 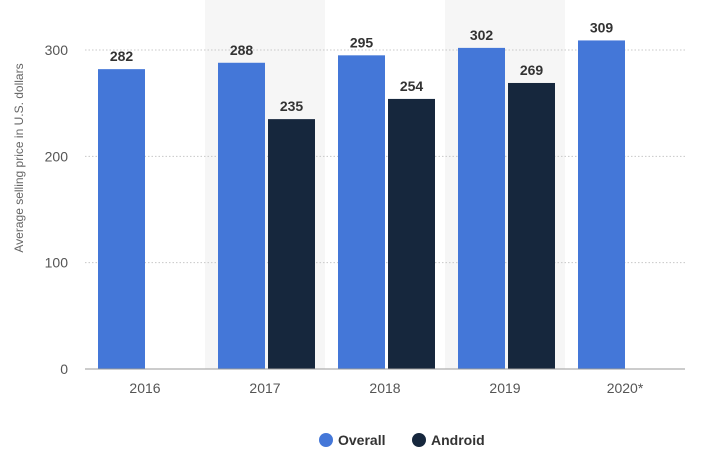 I want to click on bar-android-2019, so click(x=531, y=226).